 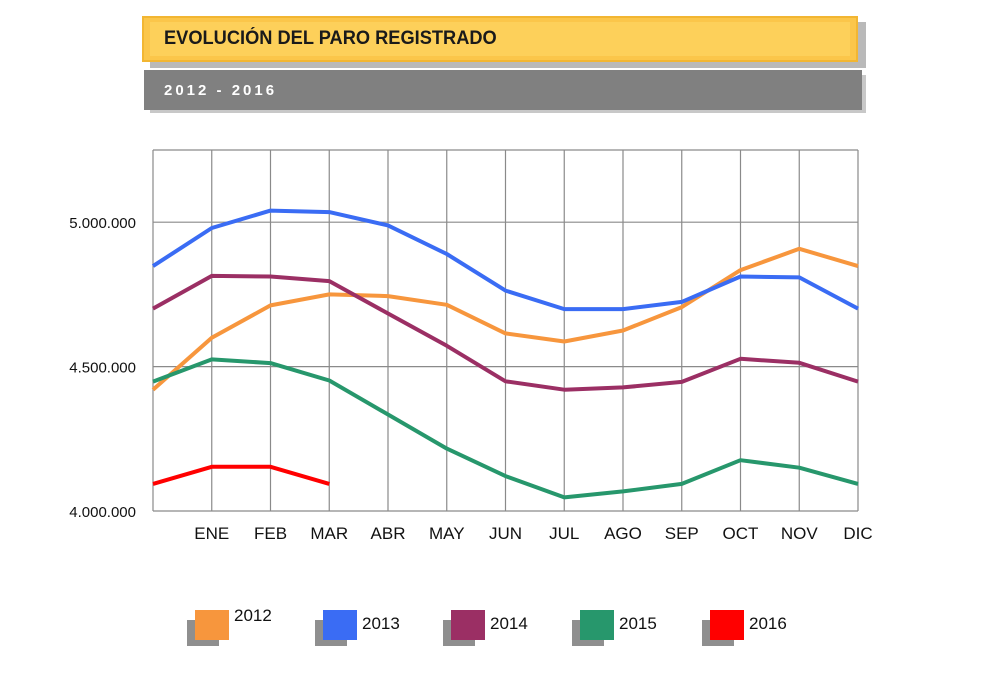 I want to click on y-tick-label: 5.000.000, so click(x=102, y=223).